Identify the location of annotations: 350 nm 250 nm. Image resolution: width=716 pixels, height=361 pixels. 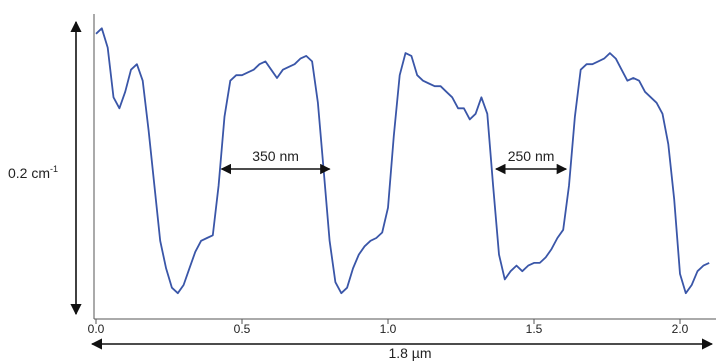
(394, 161).